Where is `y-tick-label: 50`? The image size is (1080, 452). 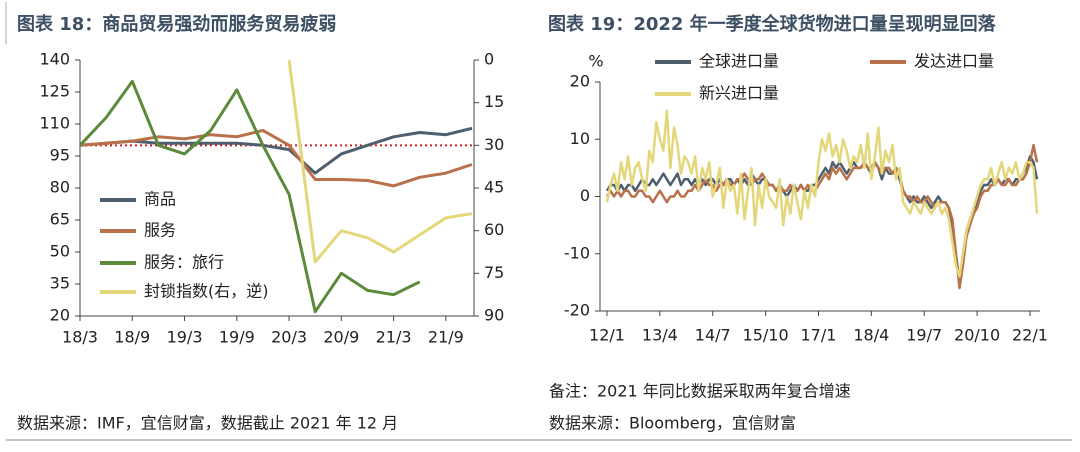
y-tick-label: 50 is located at coordinates (60, 251).